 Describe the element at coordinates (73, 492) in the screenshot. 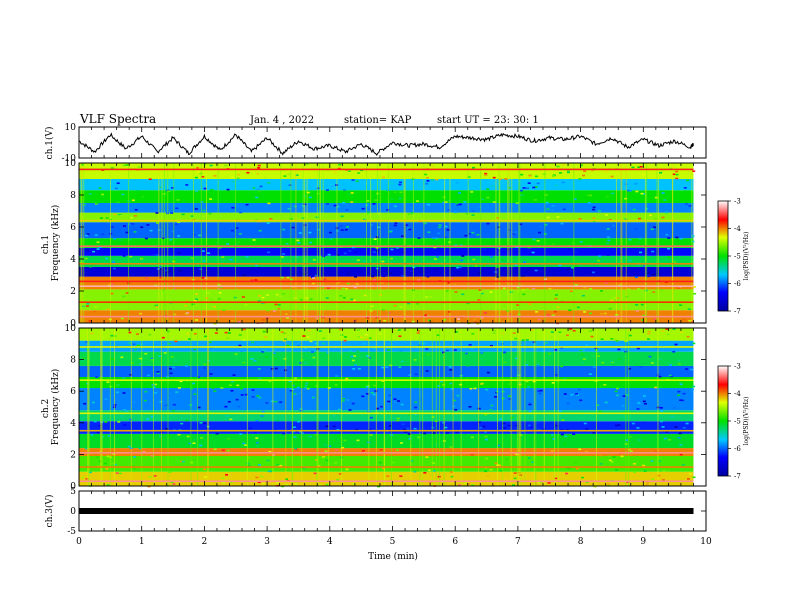

I see `y-tick-label: 5` at that location.